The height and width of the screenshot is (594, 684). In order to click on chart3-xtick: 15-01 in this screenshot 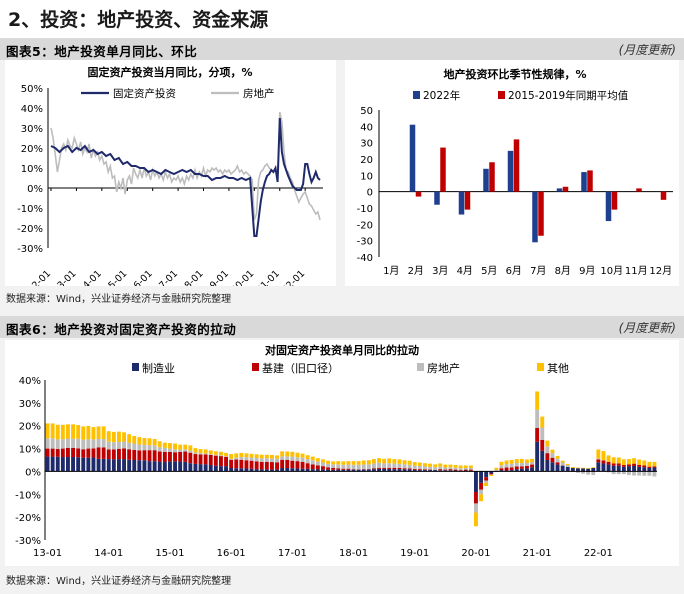, I will do `click(169, 553)`.